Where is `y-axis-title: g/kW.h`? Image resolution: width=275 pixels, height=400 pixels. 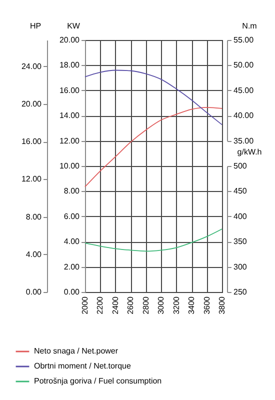 y-axis-title: g/kW.h is located at coordinates (249, 152).